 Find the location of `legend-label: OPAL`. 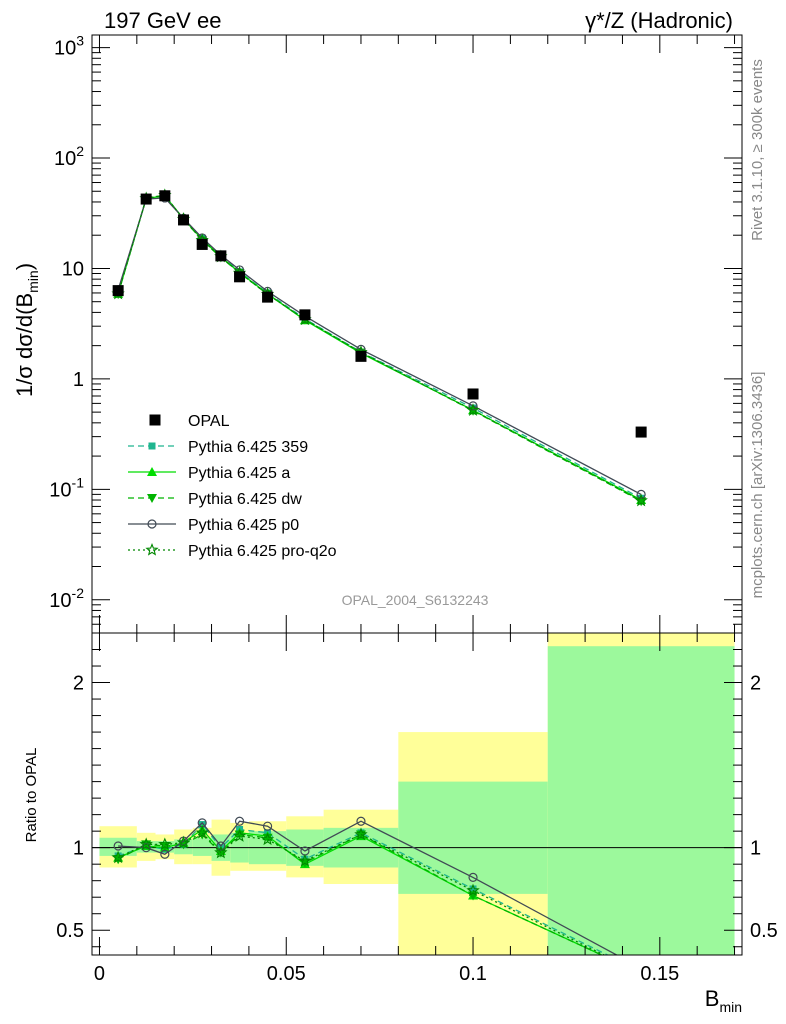

legend-label: OPAL is located at coordinates (209, 421).